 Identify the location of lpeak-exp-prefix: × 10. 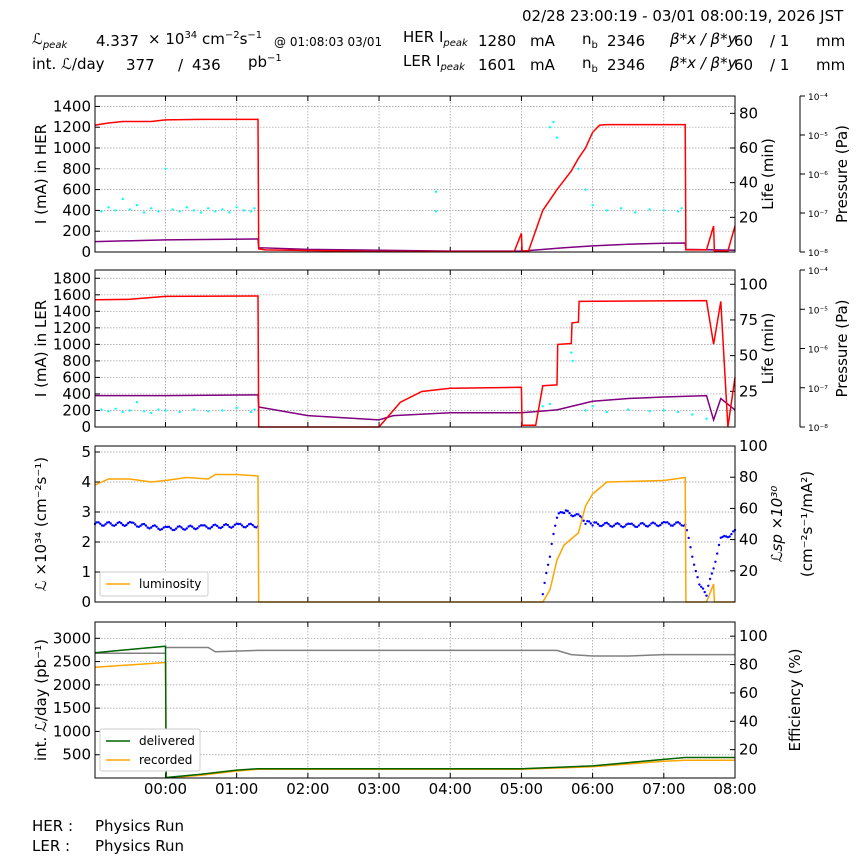
(166, 39).